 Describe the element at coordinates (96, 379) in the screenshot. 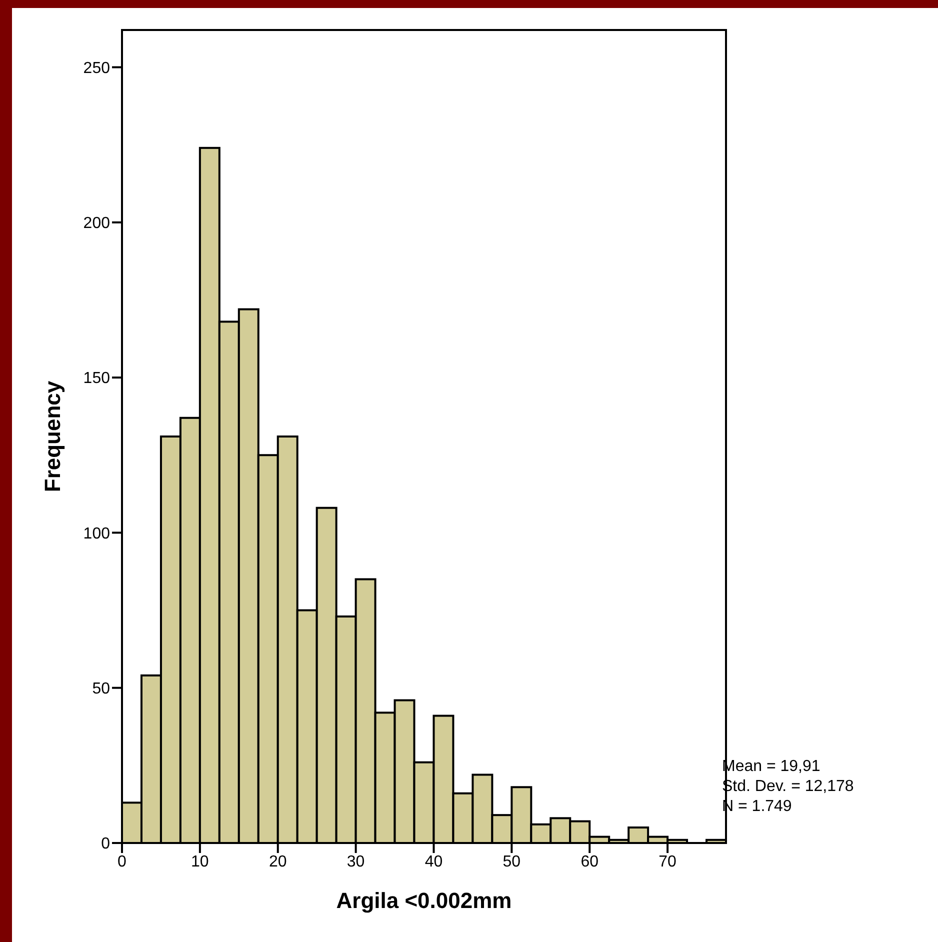

I see `y-tick-label: 150` at that location.